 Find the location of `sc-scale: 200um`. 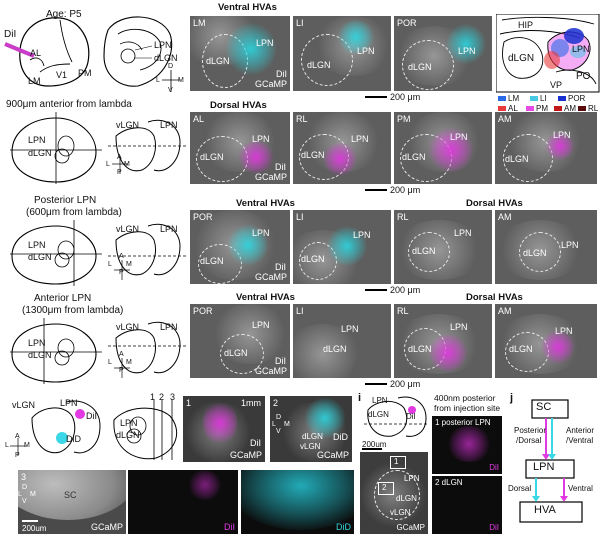

sc-scale: 200um is located at coordinates (34, 528).